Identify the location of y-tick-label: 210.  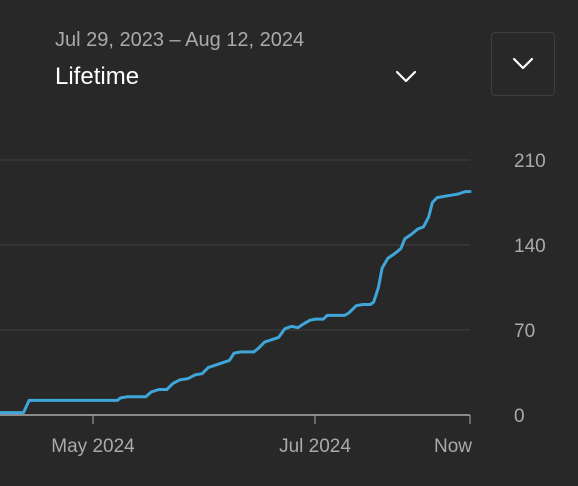
(530, 161).